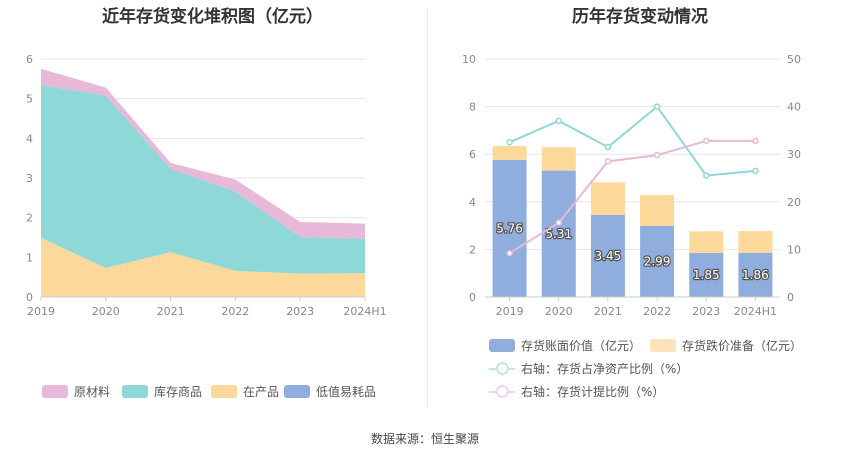 This screenshot has height=459, width=850. Describe the element at coordinates (472, 249) in the screenshot. I see `y-left-tick-label: 2` at that location.